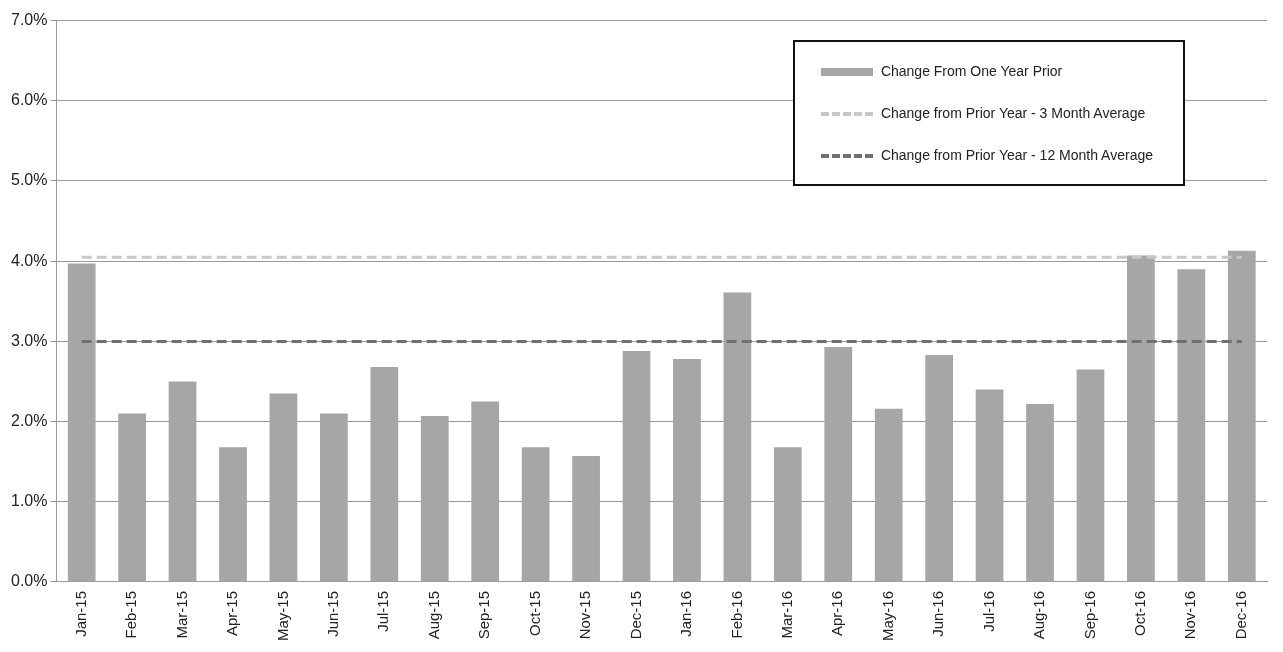 This screenshot has height=652, width=1283. Describe the element at coordinates (1016, 155) in the screenshot. I see `legend-label: Change from Prior Year - 12 Month Average` at that location.